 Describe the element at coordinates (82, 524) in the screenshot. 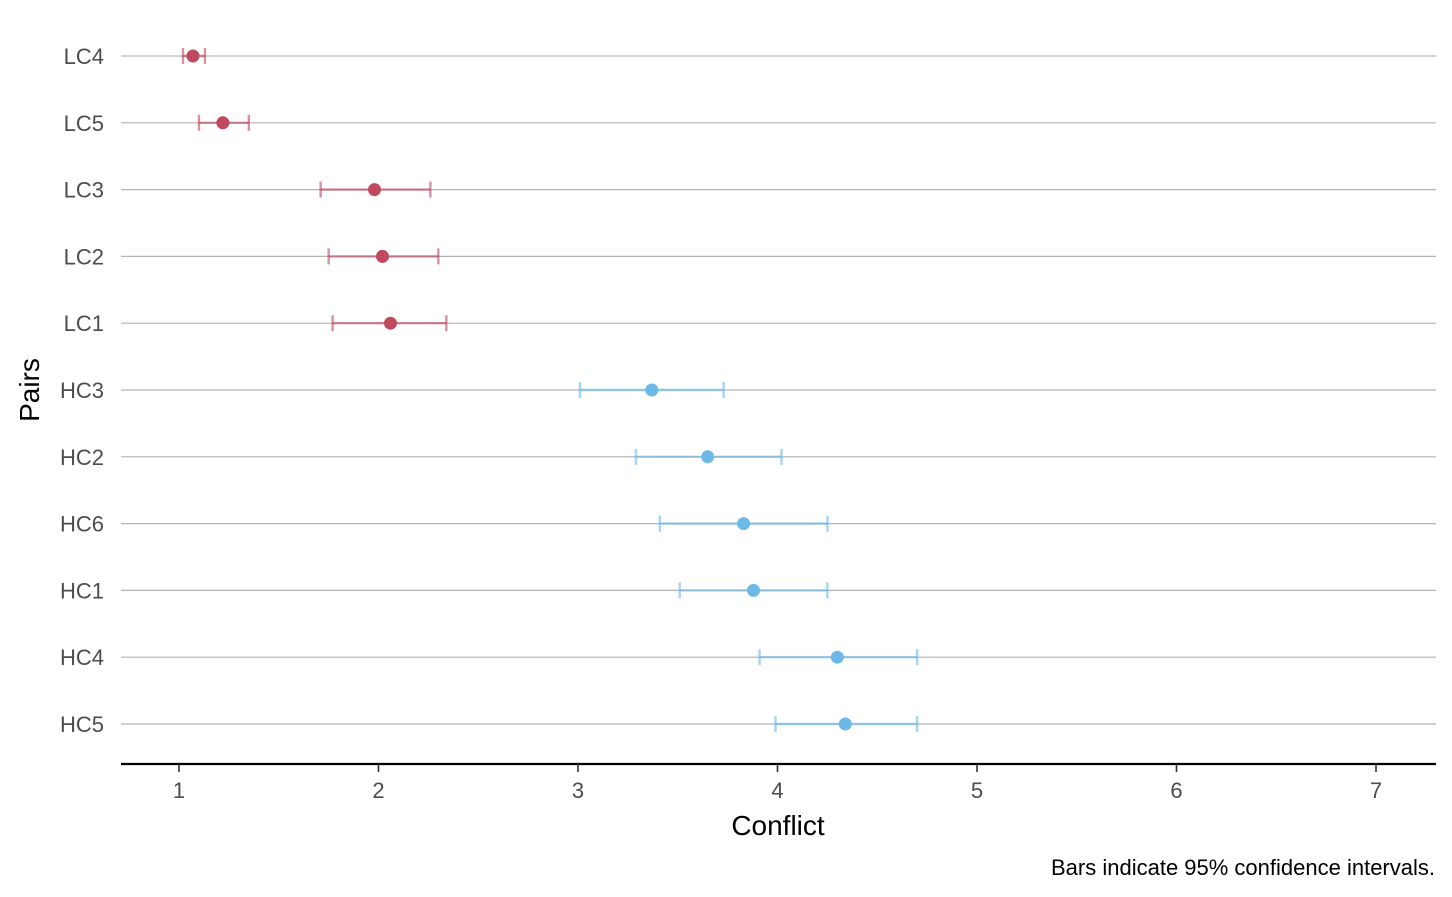

I see `y-tick-label-hc6: HC6` at that location.